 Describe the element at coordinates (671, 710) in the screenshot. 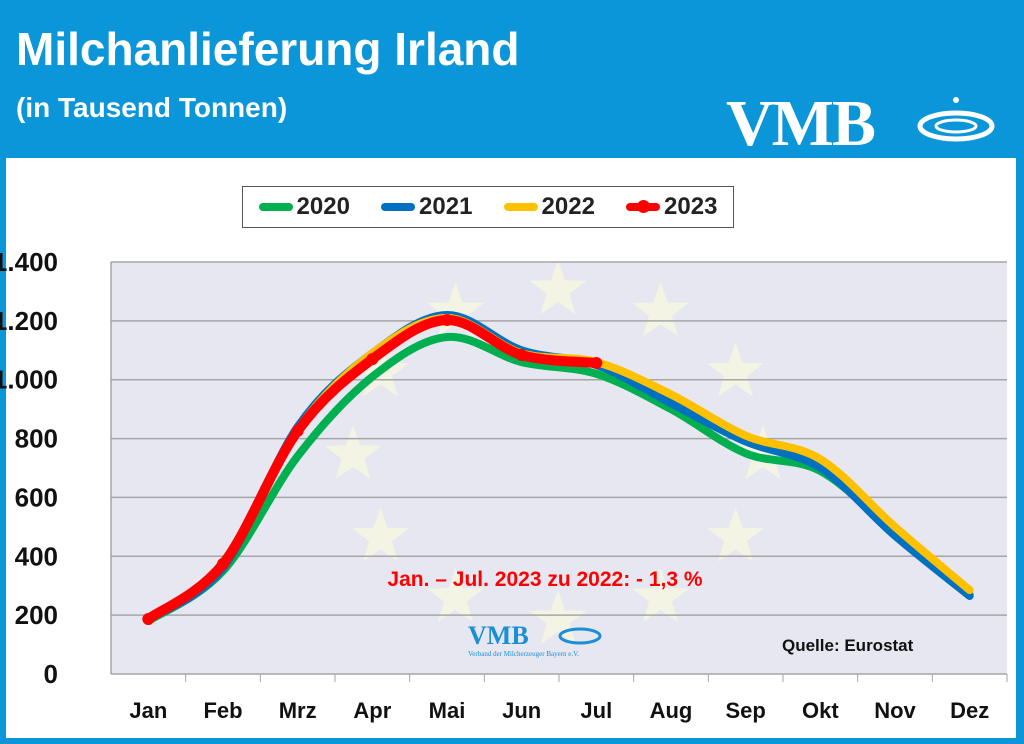

I see `x-tick-label: Aug` at that location.